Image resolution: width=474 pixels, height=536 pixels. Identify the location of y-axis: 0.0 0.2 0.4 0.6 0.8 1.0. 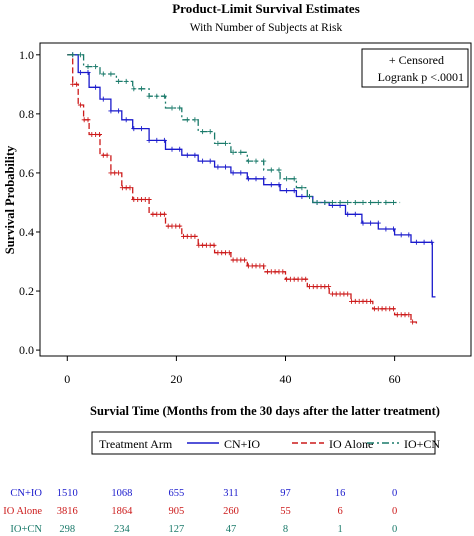
(29, 202).